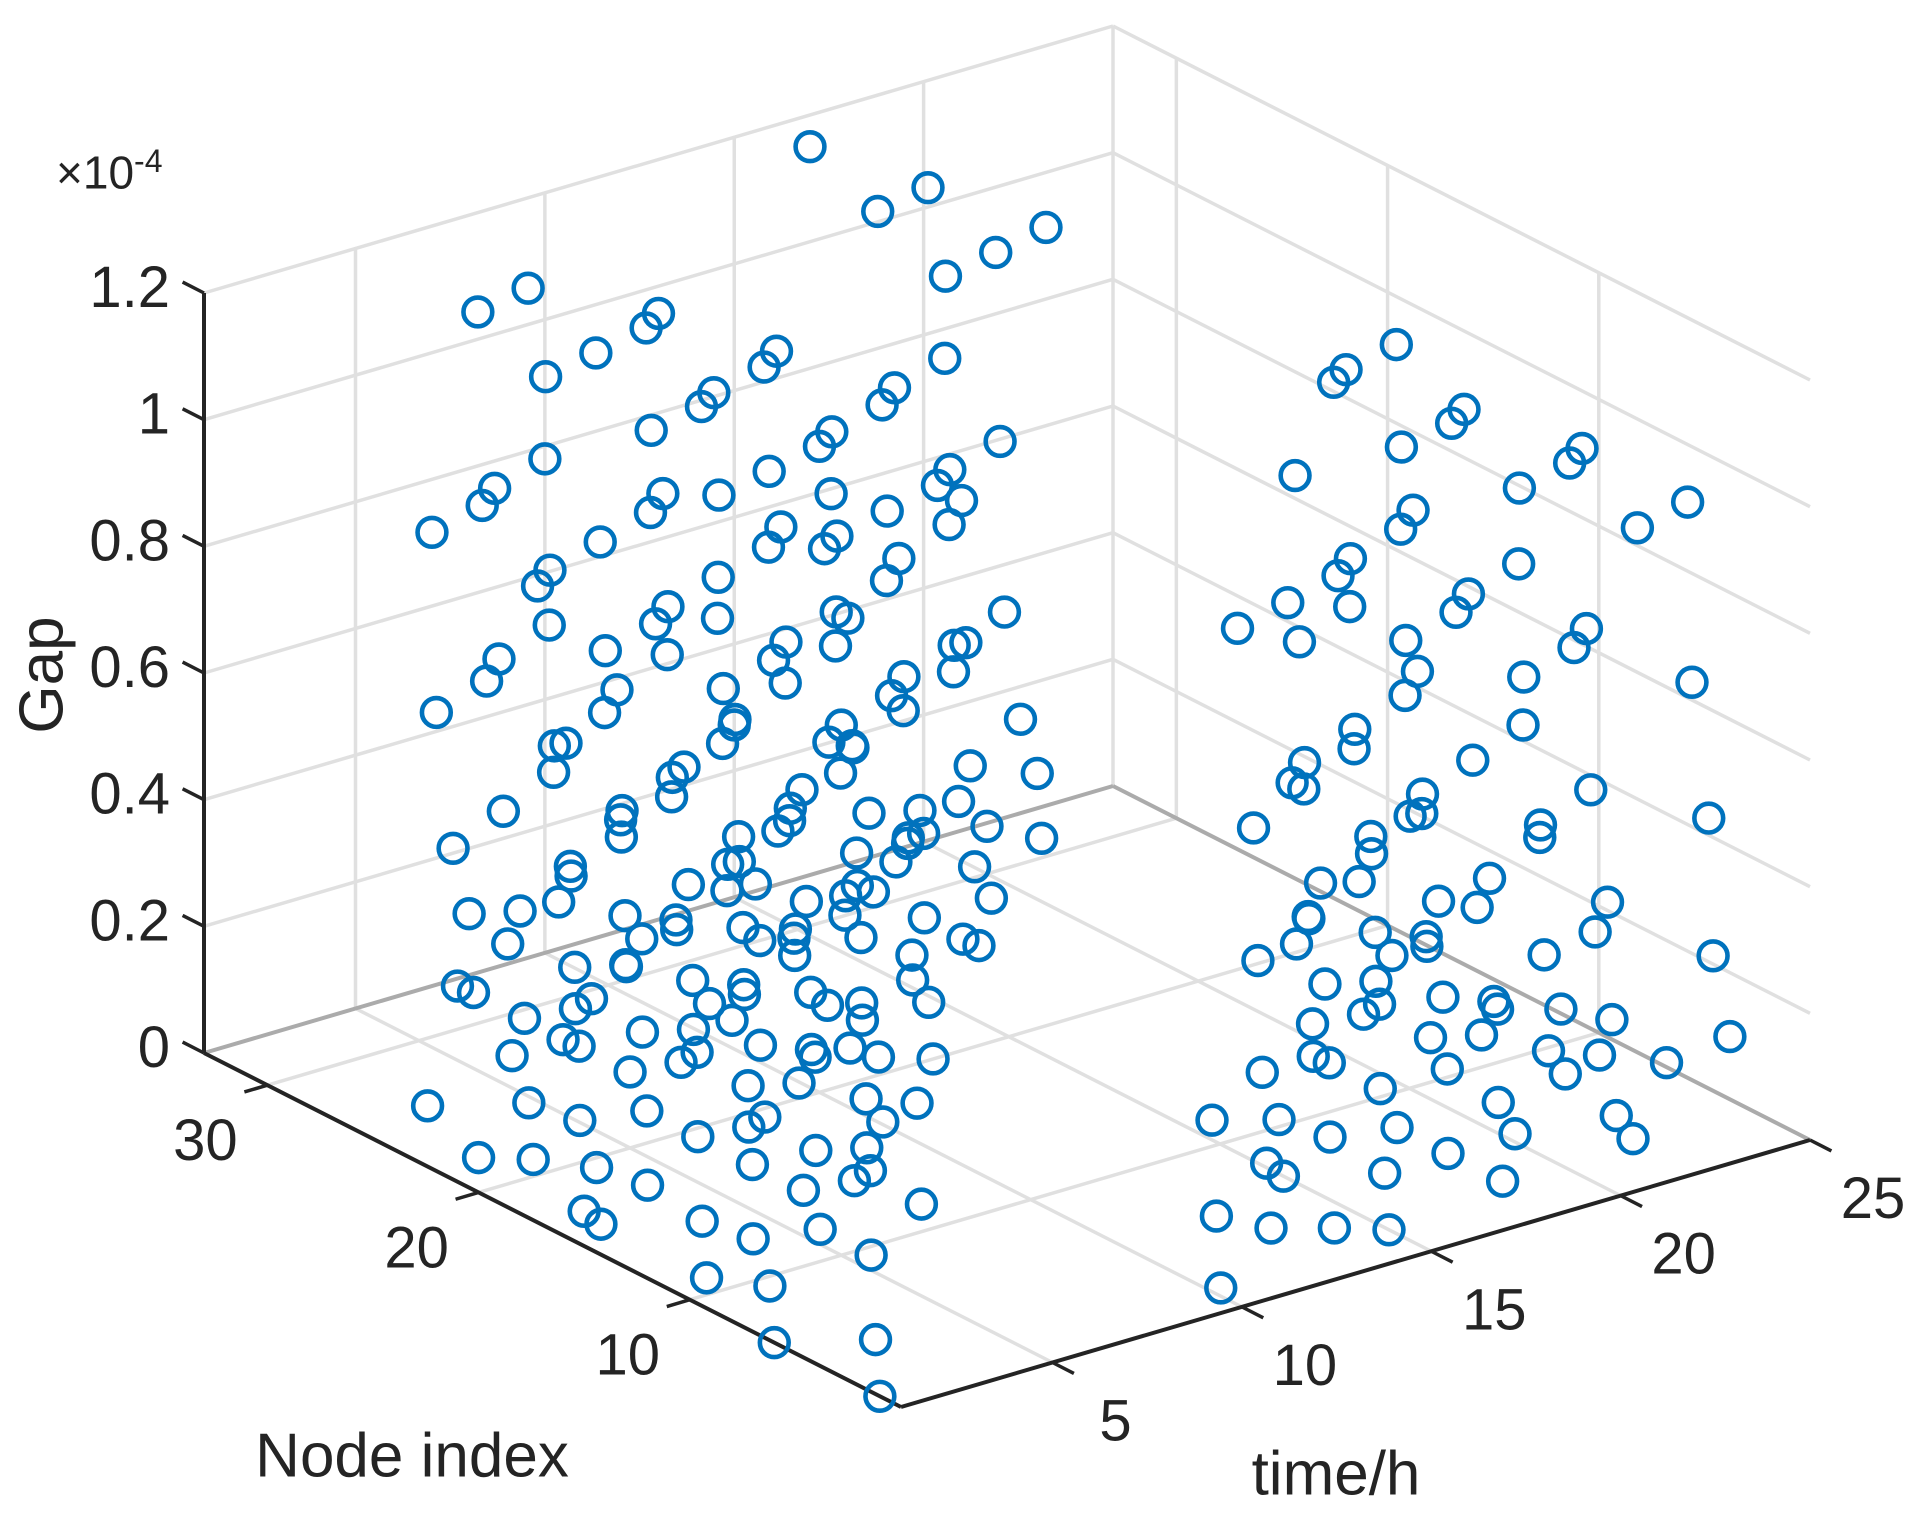 This screenshot has width=1917, height=1514. I want to click on z-tick-label: 0.2, so click(129, 920).